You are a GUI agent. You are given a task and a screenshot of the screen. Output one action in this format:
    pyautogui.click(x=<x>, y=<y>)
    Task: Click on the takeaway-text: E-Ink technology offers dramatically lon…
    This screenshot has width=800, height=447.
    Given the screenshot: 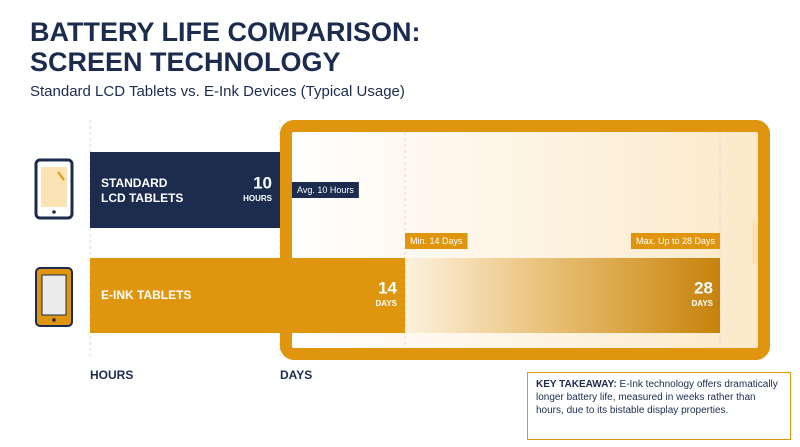 What is the action you would take?
    pyautogui.click(x=657, y=397)
    